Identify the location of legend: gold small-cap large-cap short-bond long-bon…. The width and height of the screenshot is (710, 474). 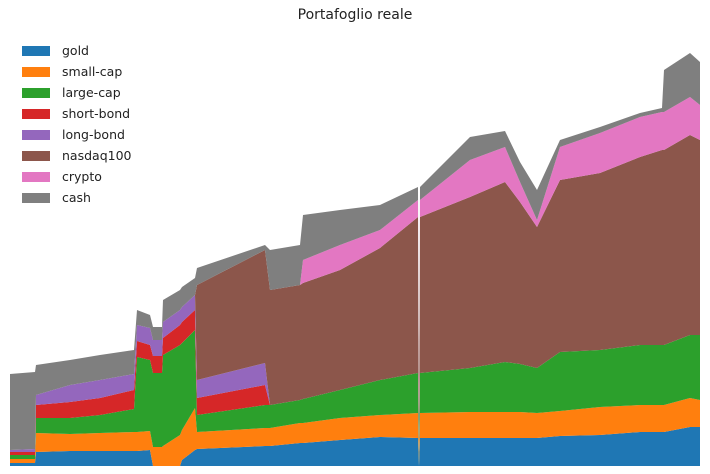
(76, 124).